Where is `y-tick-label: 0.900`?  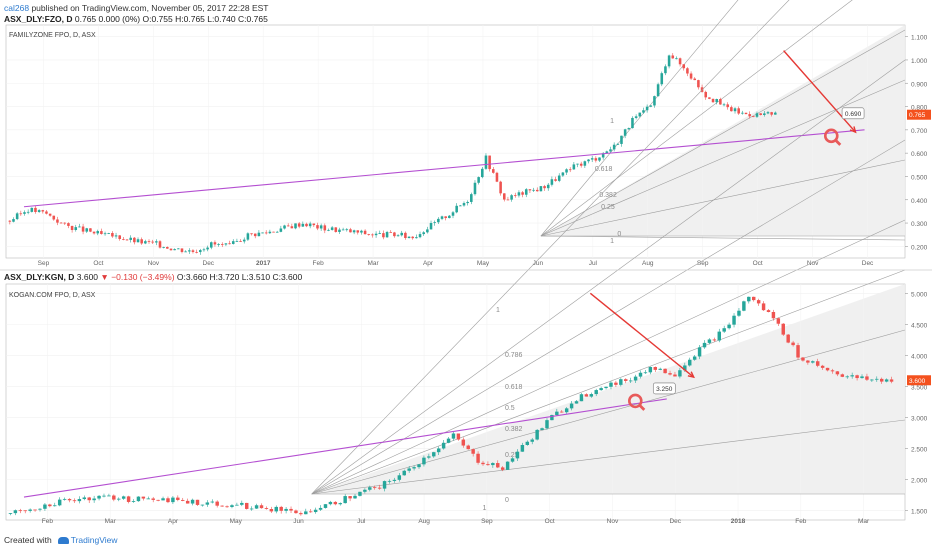
y-tick-label: 0.900 is located at coordinates (919, 84).